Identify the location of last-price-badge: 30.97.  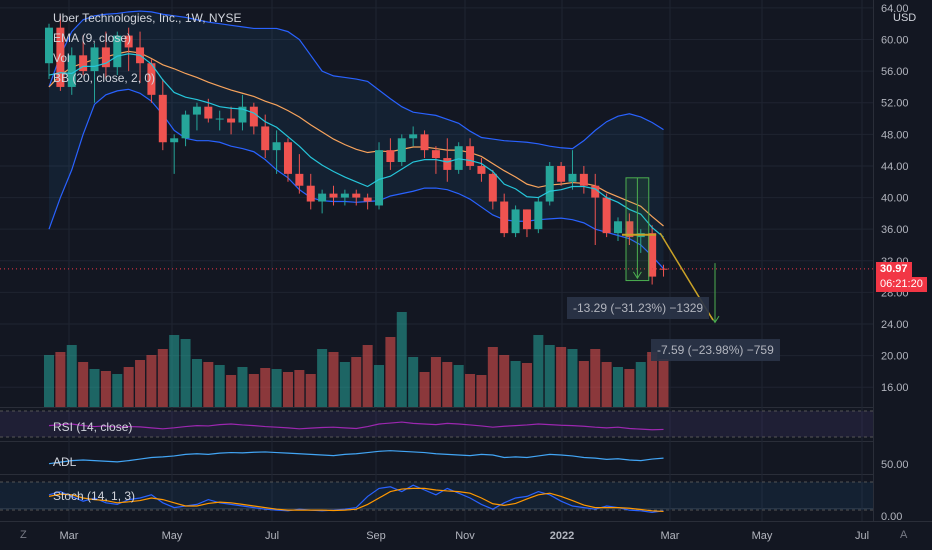
(894, 269).